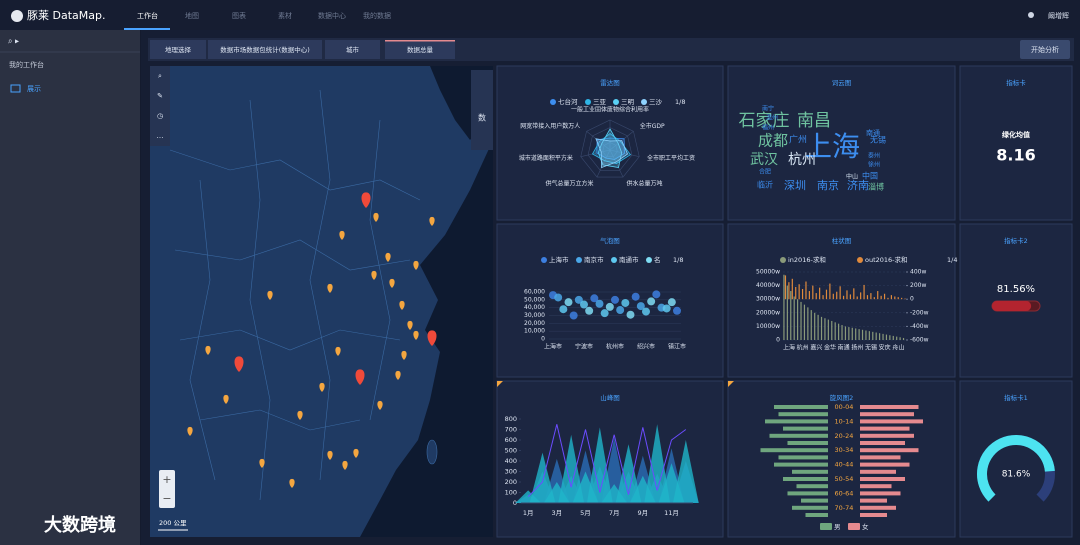 This screenshot has height=545, width=1080. Describe the element at coordinates (166, 479) in the screenshot. I see `zoom-in: +` at that location.